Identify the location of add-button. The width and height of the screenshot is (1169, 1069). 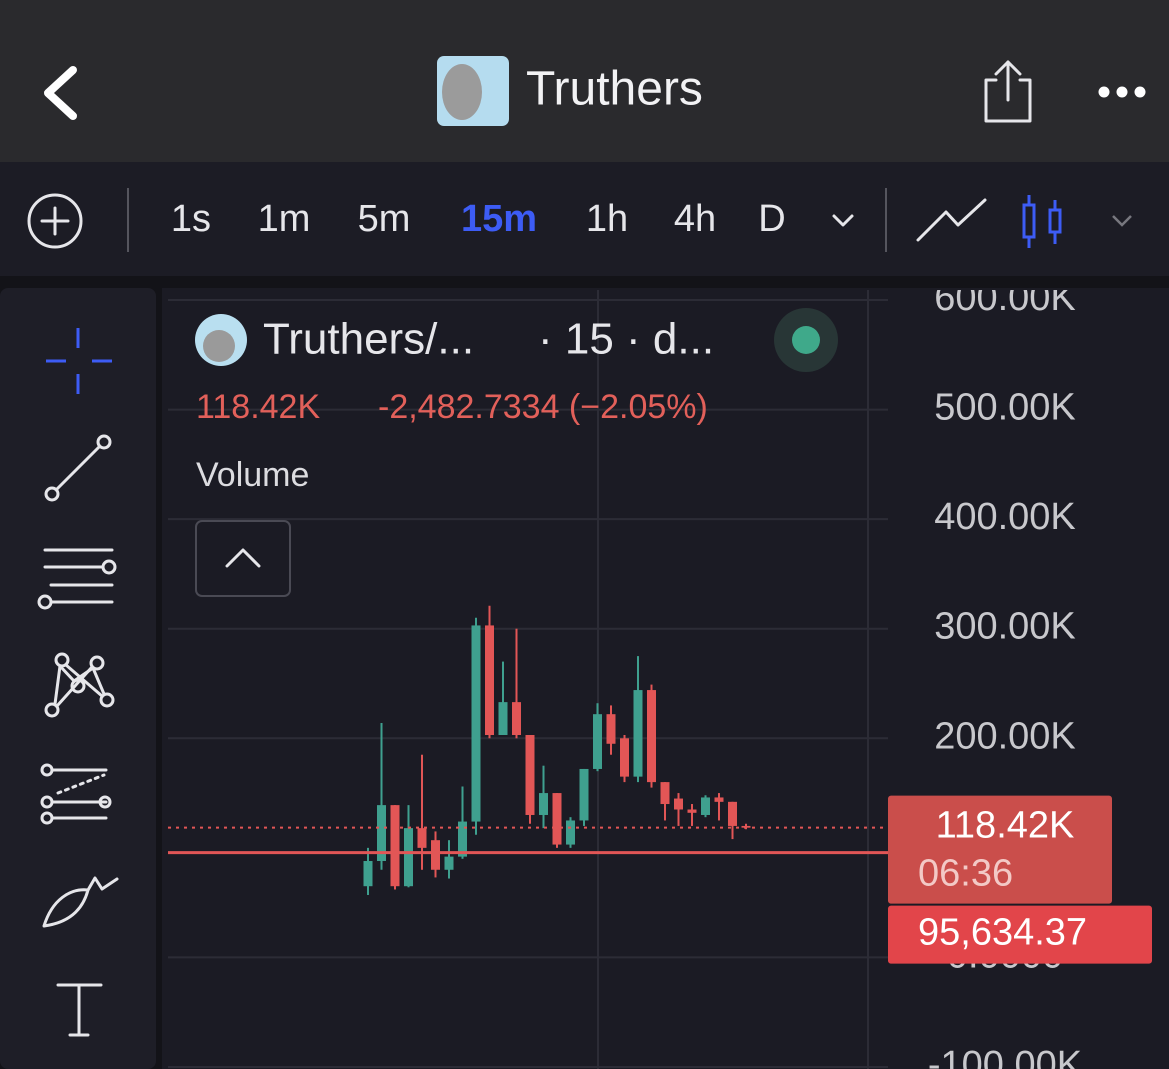
(55, 221).